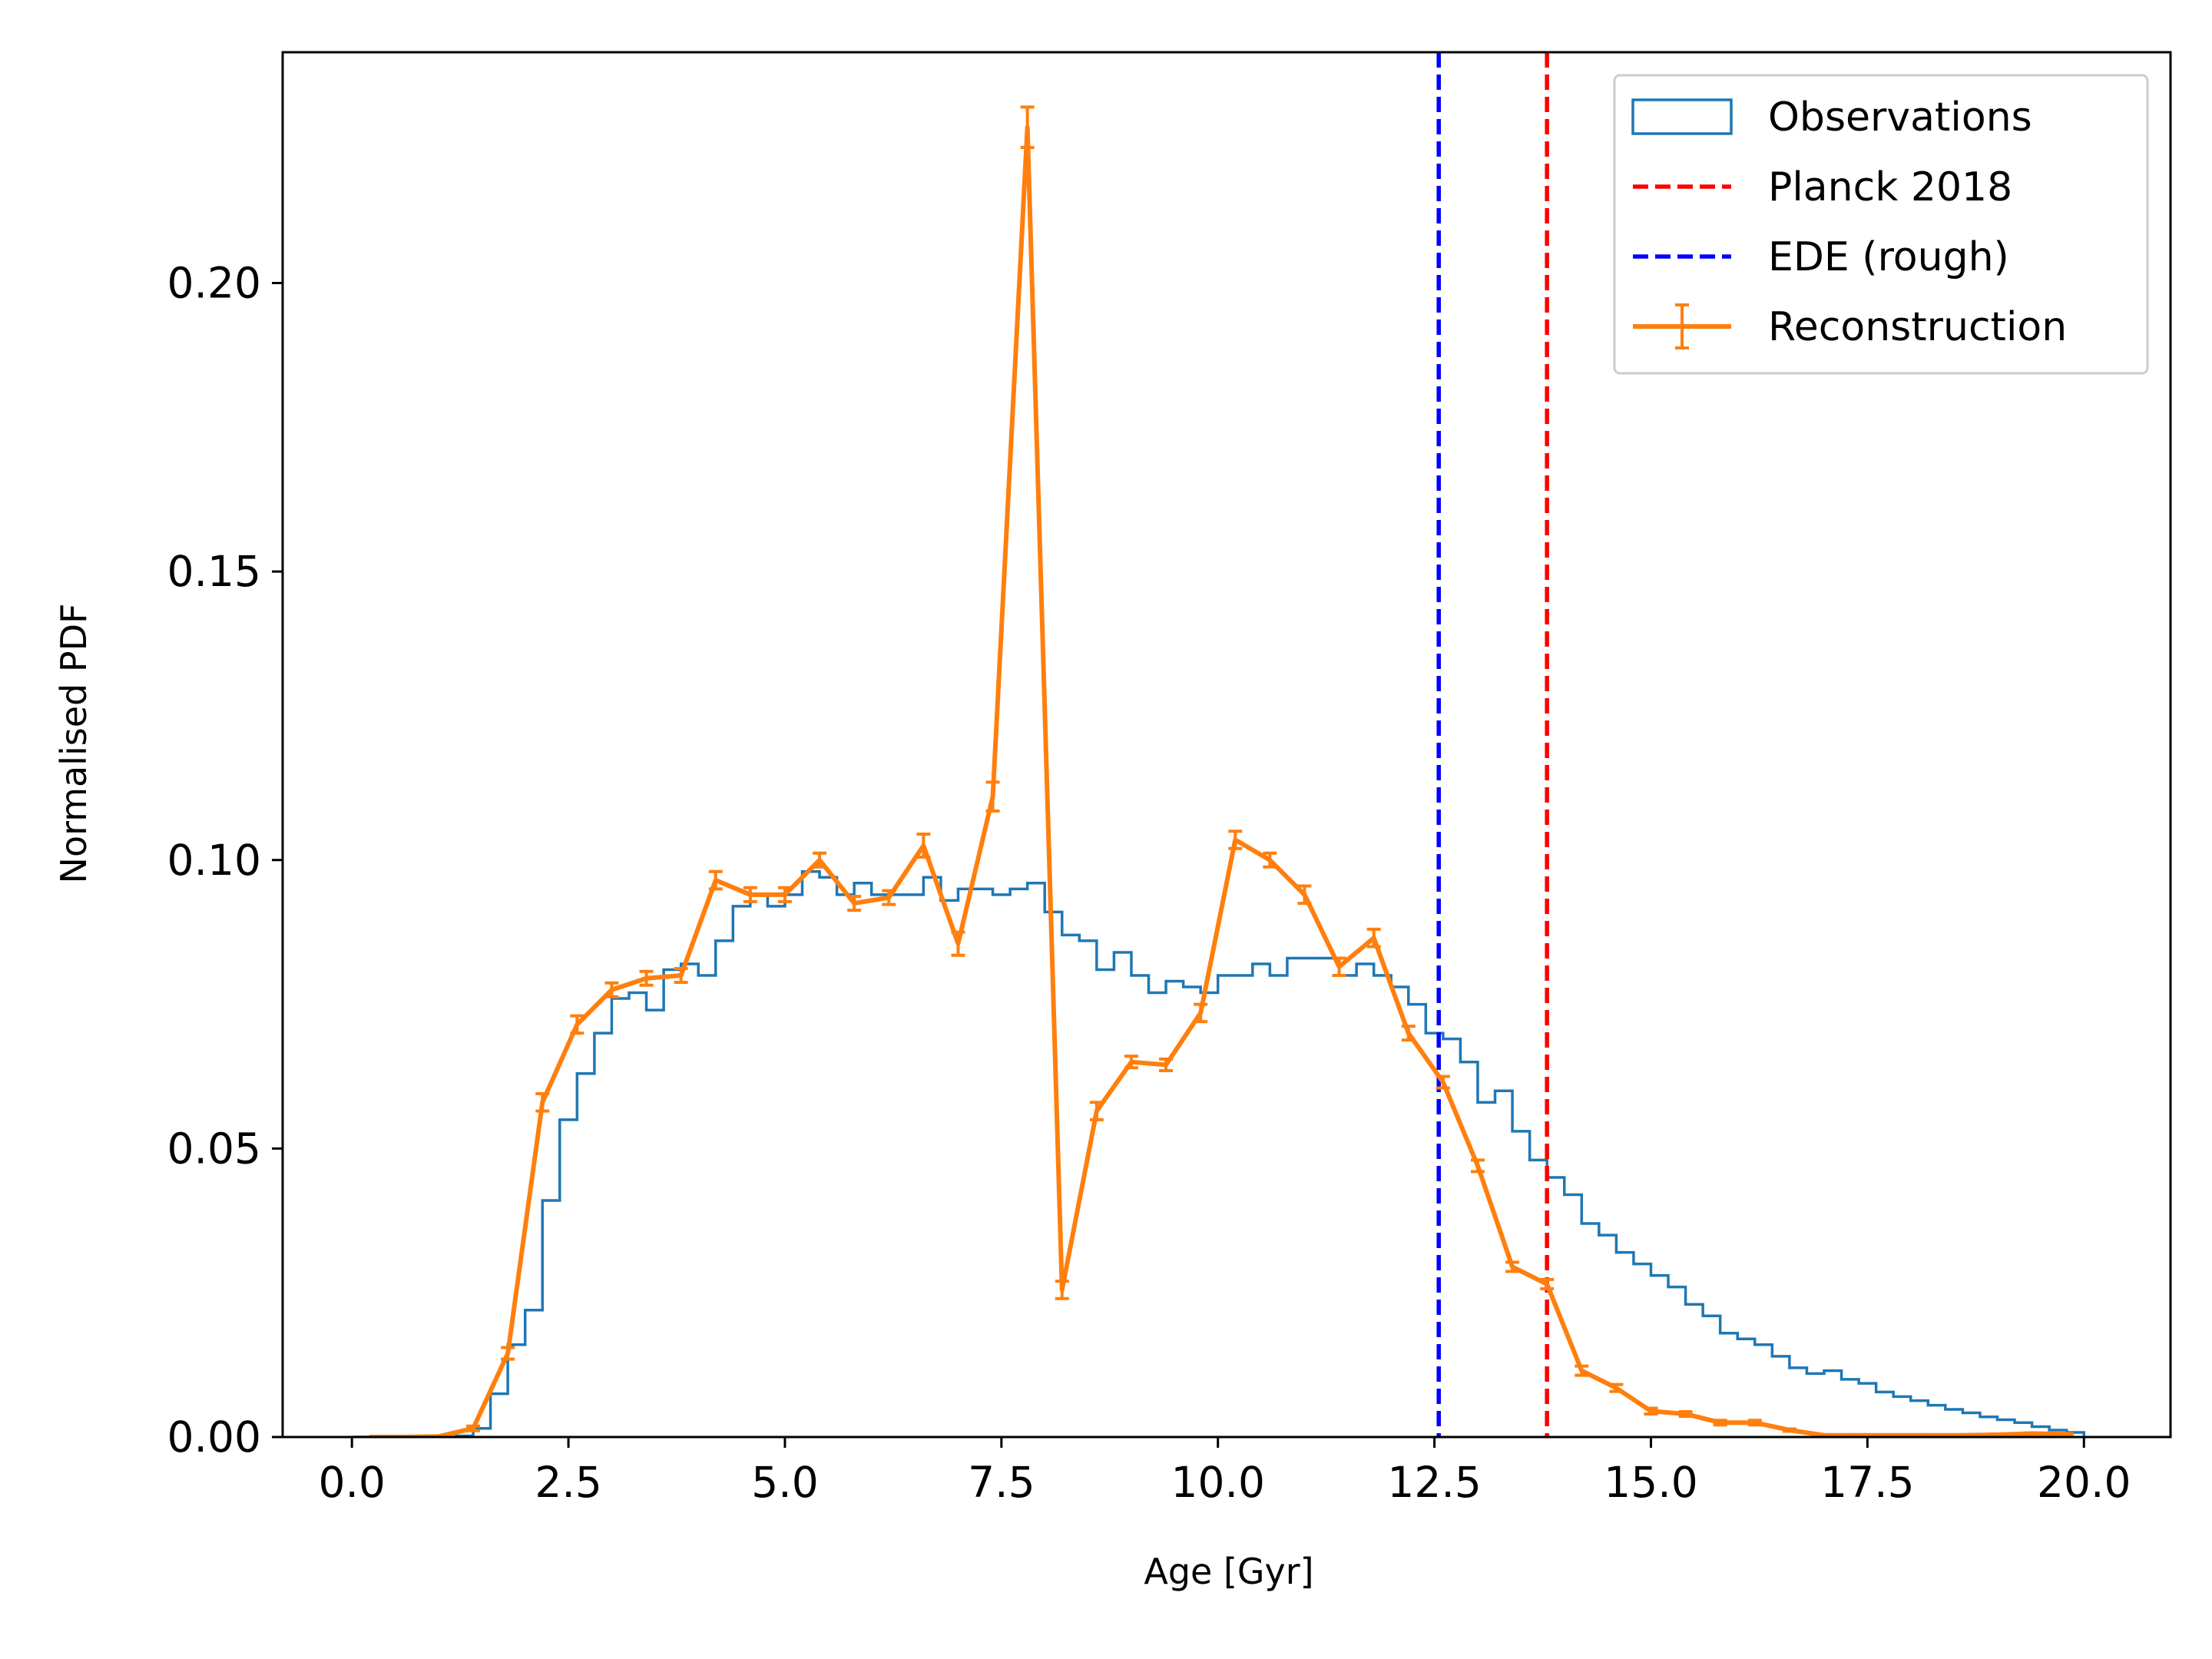 Image resolution: width=2212 pixels, height=1659 pixels. What do you see at coordinates (568, 1483) in the screenshot?
I see `x-tick-label: 2.5` at bounding box center [568, 1483].